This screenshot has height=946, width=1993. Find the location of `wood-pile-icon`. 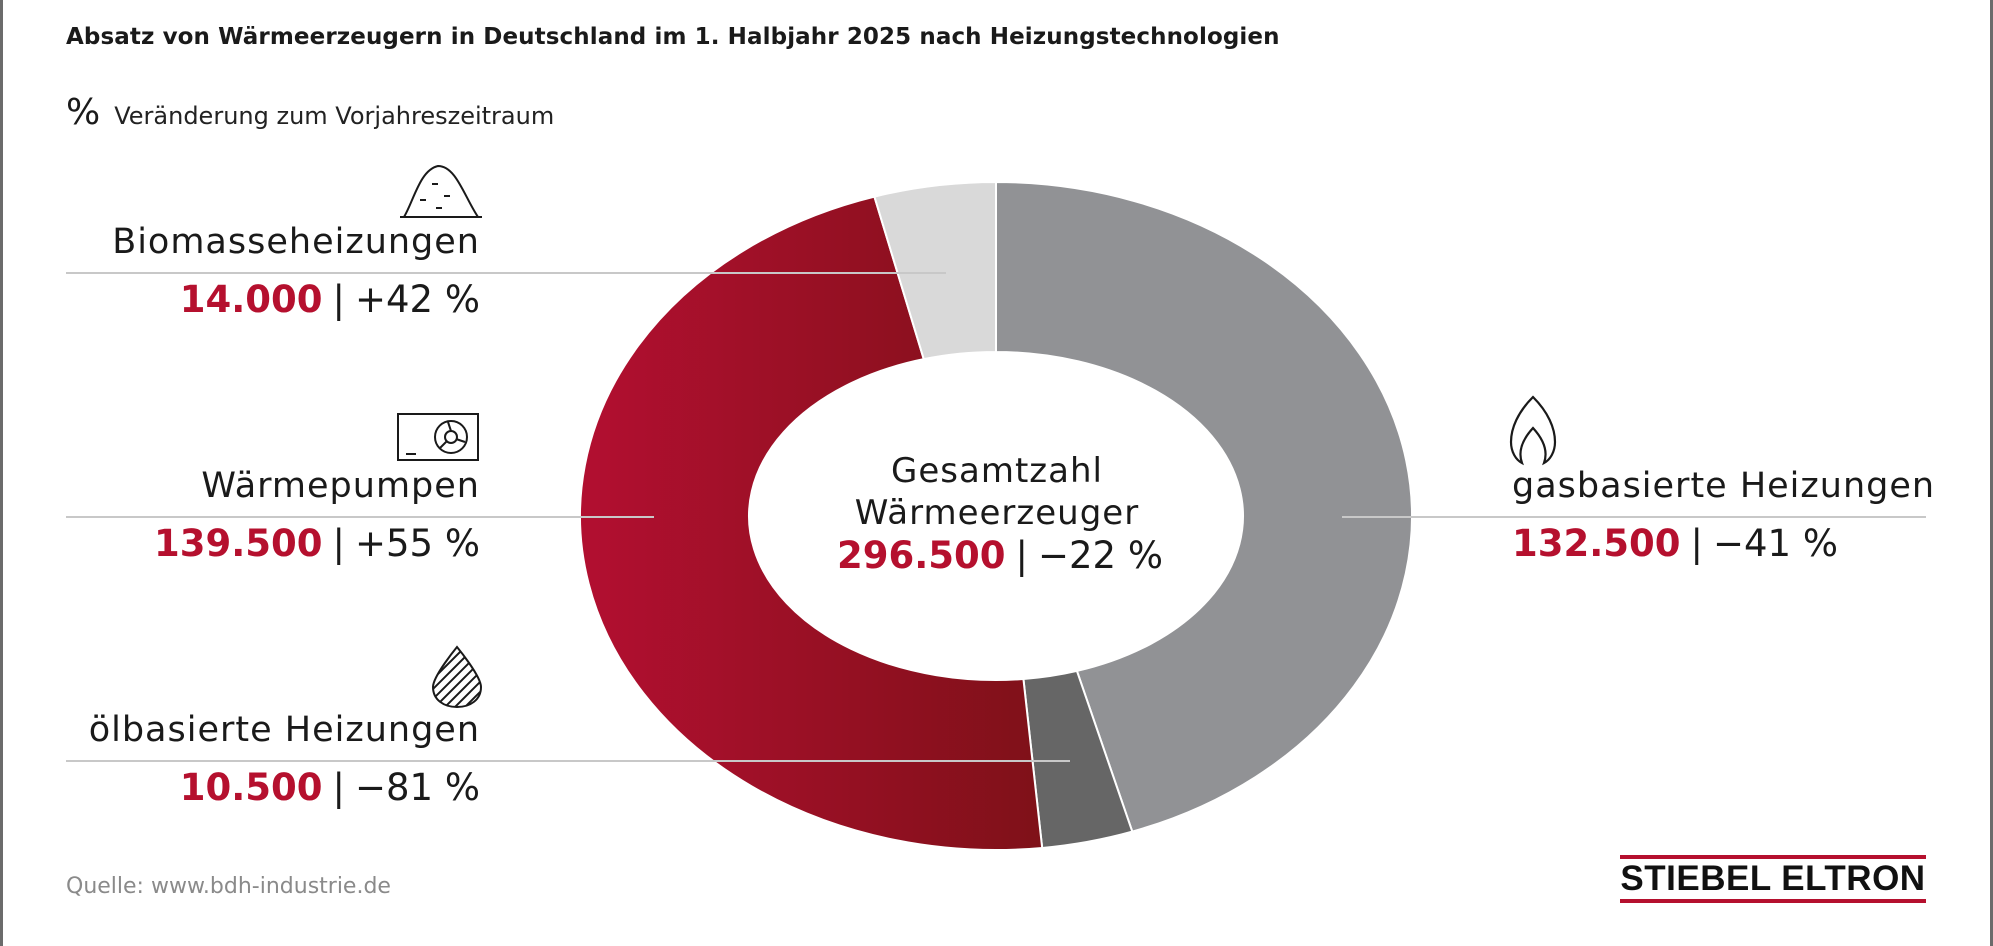

wood-pile-icon is located at coordinates (441, 191).